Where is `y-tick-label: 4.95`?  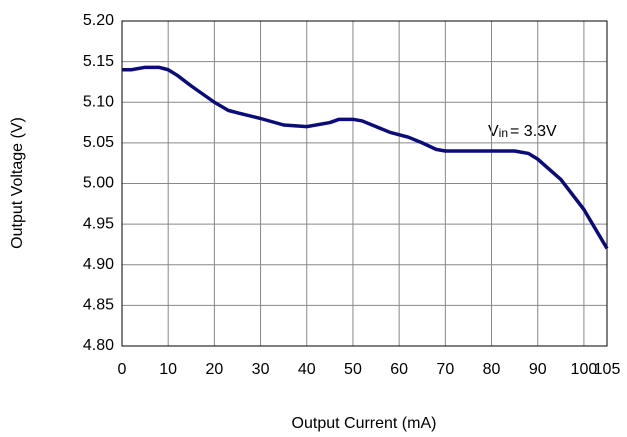 y-tick-label: 4.95 is located at coordinates (98, 223).